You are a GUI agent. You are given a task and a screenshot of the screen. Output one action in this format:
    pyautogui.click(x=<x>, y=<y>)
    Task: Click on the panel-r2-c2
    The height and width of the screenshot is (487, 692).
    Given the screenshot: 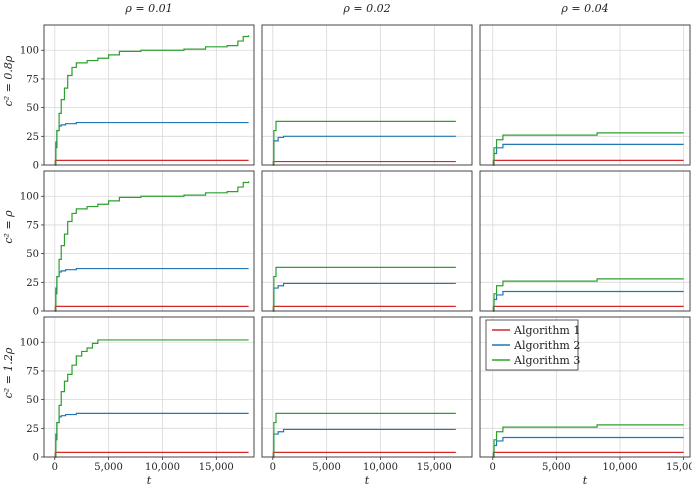 What is the action you would take?
    pyautogui.click(x=367, y=241)
    